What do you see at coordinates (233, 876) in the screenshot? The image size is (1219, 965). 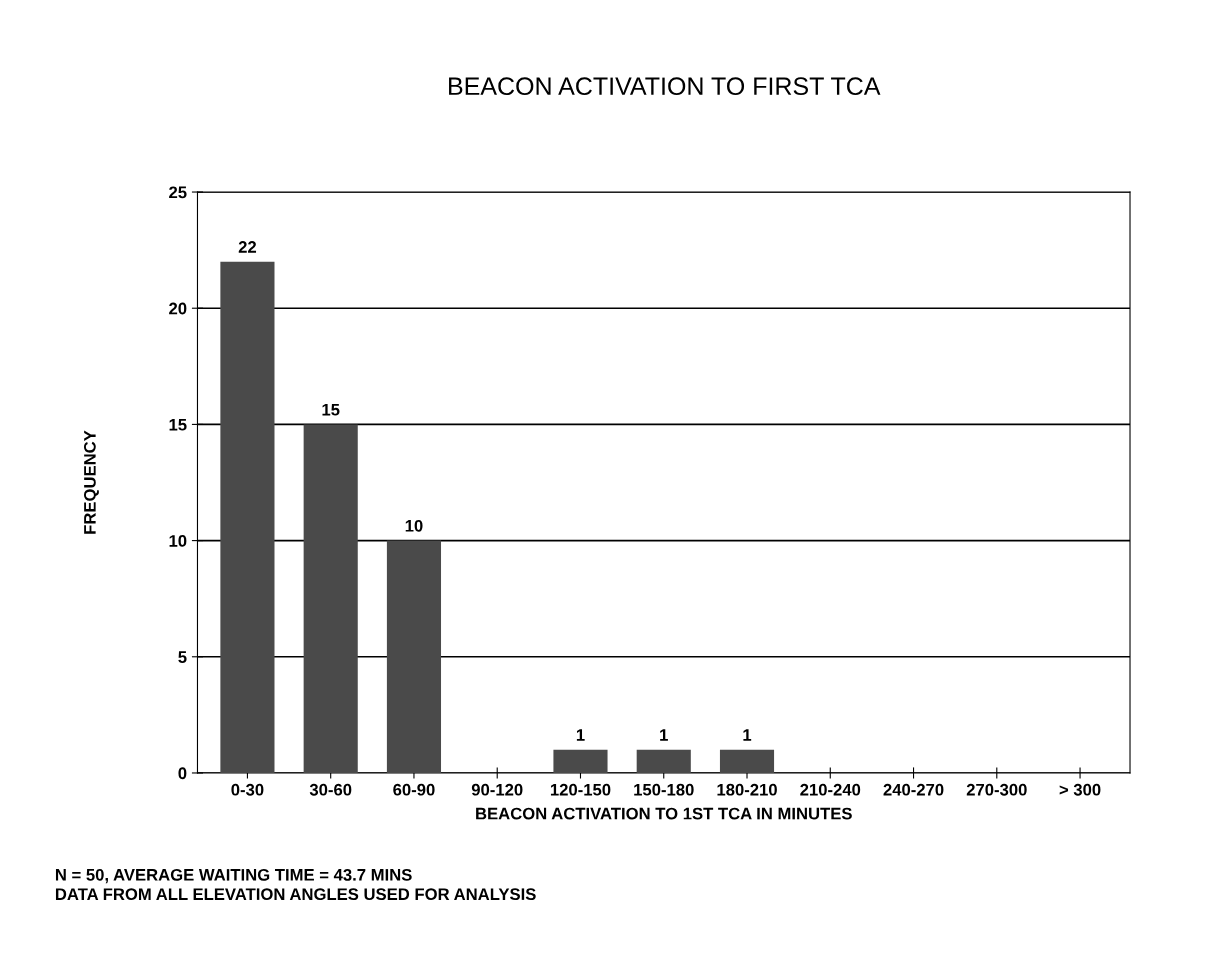 I see `text: N = 50, AVERAGE WAITING TIME = 43.7 MINS` at bounding box center [233, 876].